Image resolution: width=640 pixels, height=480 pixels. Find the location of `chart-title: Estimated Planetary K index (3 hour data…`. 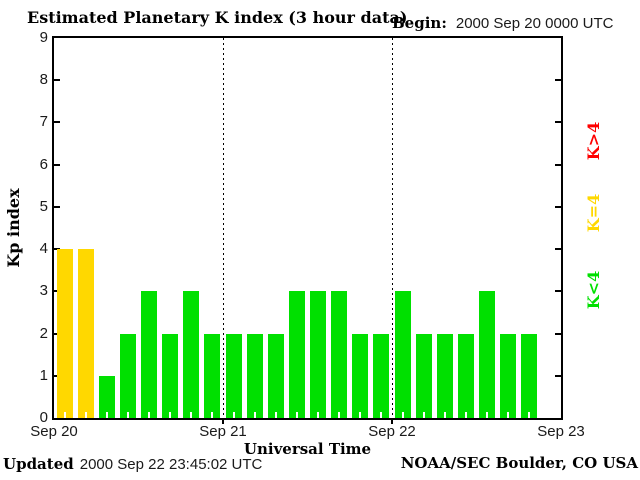

chart-title: Estimated Planetary K index (3 hour data… is located at coordinates (217, 17).